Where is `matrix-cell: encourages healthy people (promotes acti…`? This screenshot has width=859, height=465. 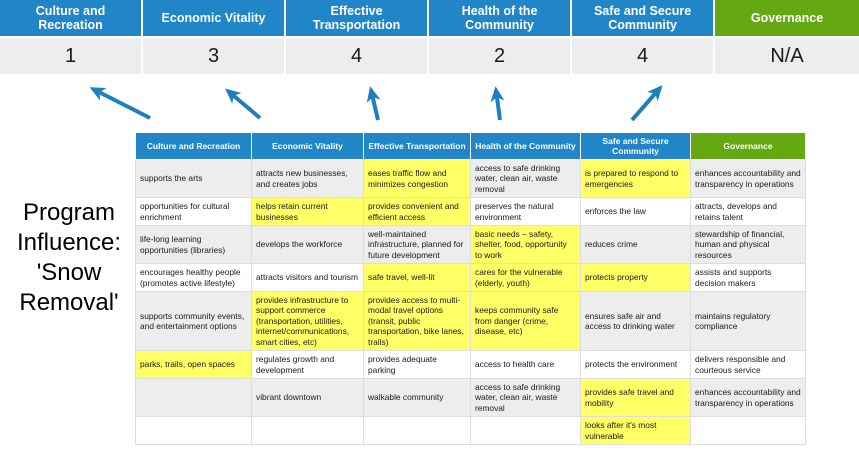
matrix-cell: encourages healthy people (promotes acti… is located at coordinates (193, 278).